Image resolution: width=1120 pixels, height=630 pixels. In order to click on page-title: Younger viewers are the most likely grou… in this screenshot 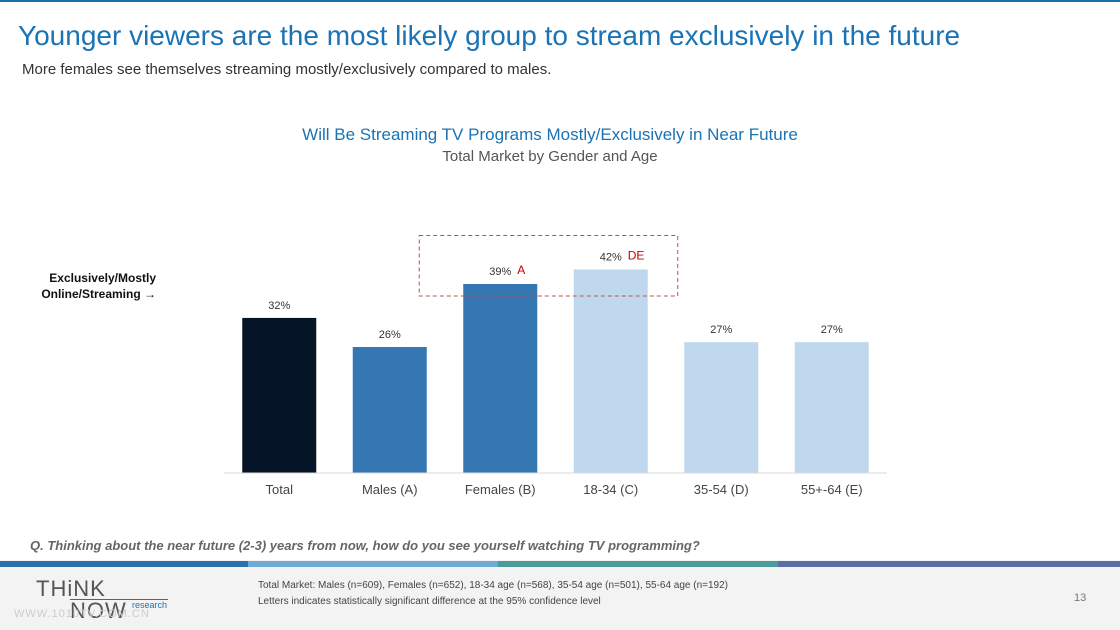, I will do `click(489, 35)`.